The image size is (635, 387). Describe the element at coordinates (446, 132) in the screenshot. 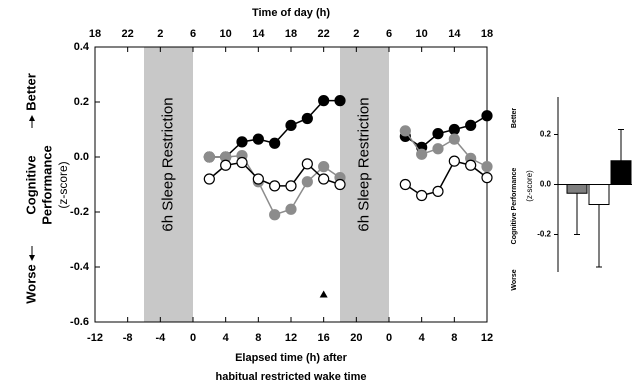

I see `series-line` at that location.